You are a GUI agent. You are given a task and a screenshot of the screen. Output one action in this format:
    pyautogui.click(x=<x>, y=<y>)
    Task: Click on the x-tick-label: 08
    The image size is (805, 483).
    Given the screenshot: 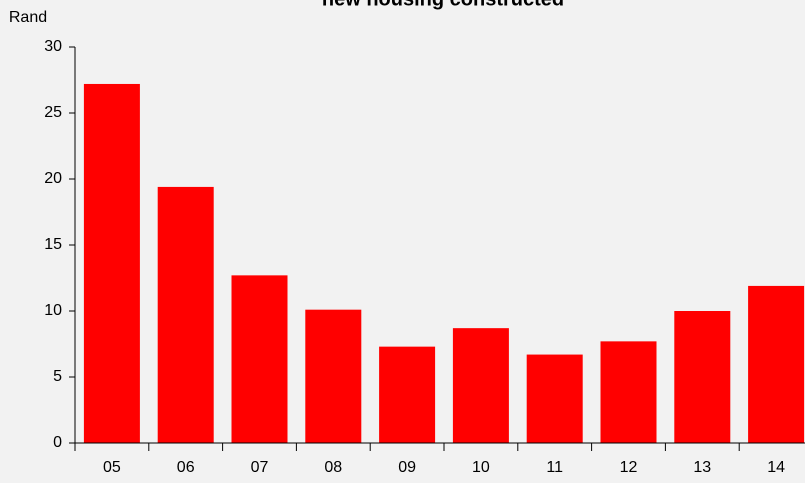 What is the action you would take?
    pyautogui.click(x=333, y=467)
    